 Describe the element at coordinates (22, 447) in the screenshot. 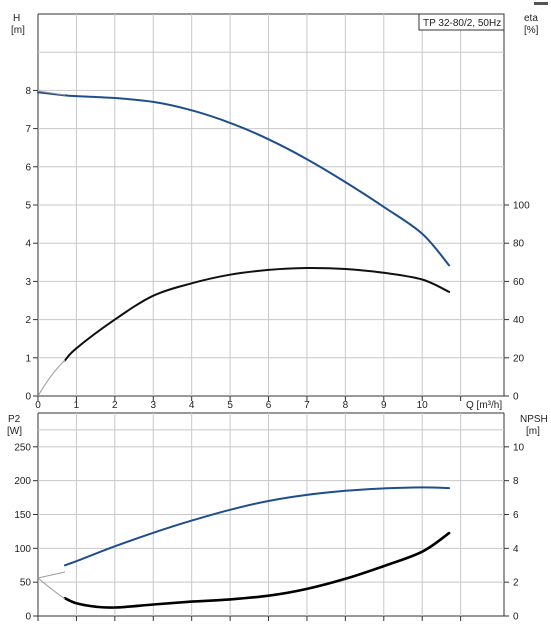

I see `y-left-tick-label: 250` at that location.